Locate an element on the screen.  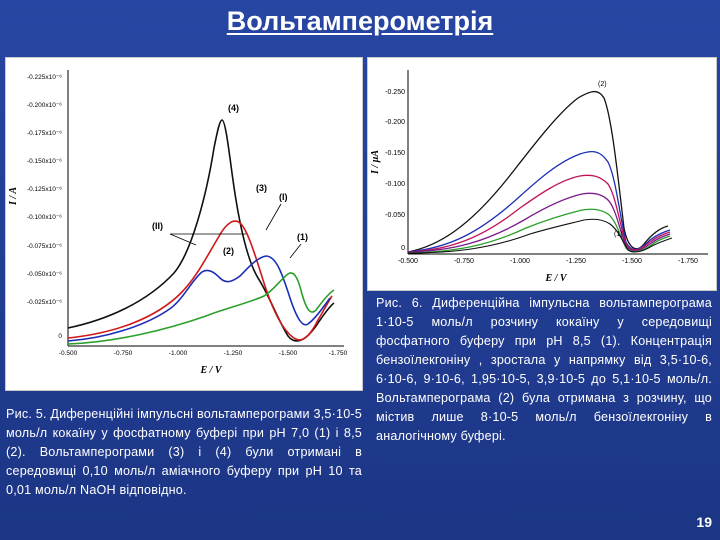
y-tick-label: -0.075x10⁻⁶ is located at coordinates (44, 246).